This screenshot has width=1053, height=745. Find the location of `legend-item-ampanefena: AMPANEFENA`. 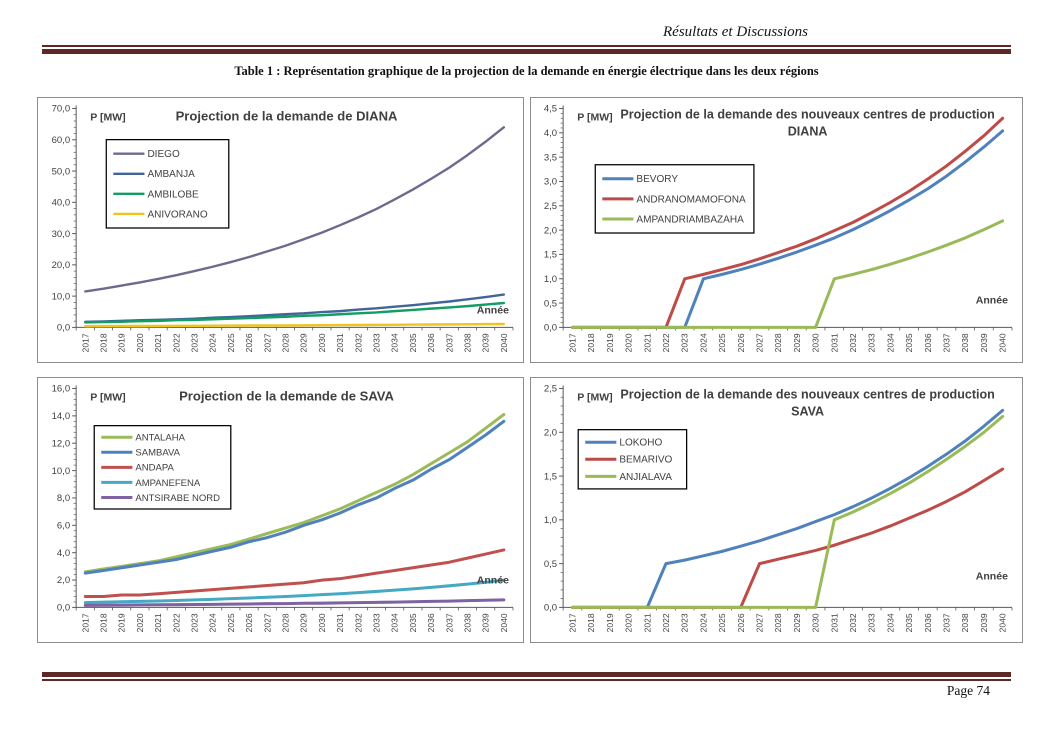

legend-item-ampanefena: AMPANEFENA is located at coordinates (151, 483).